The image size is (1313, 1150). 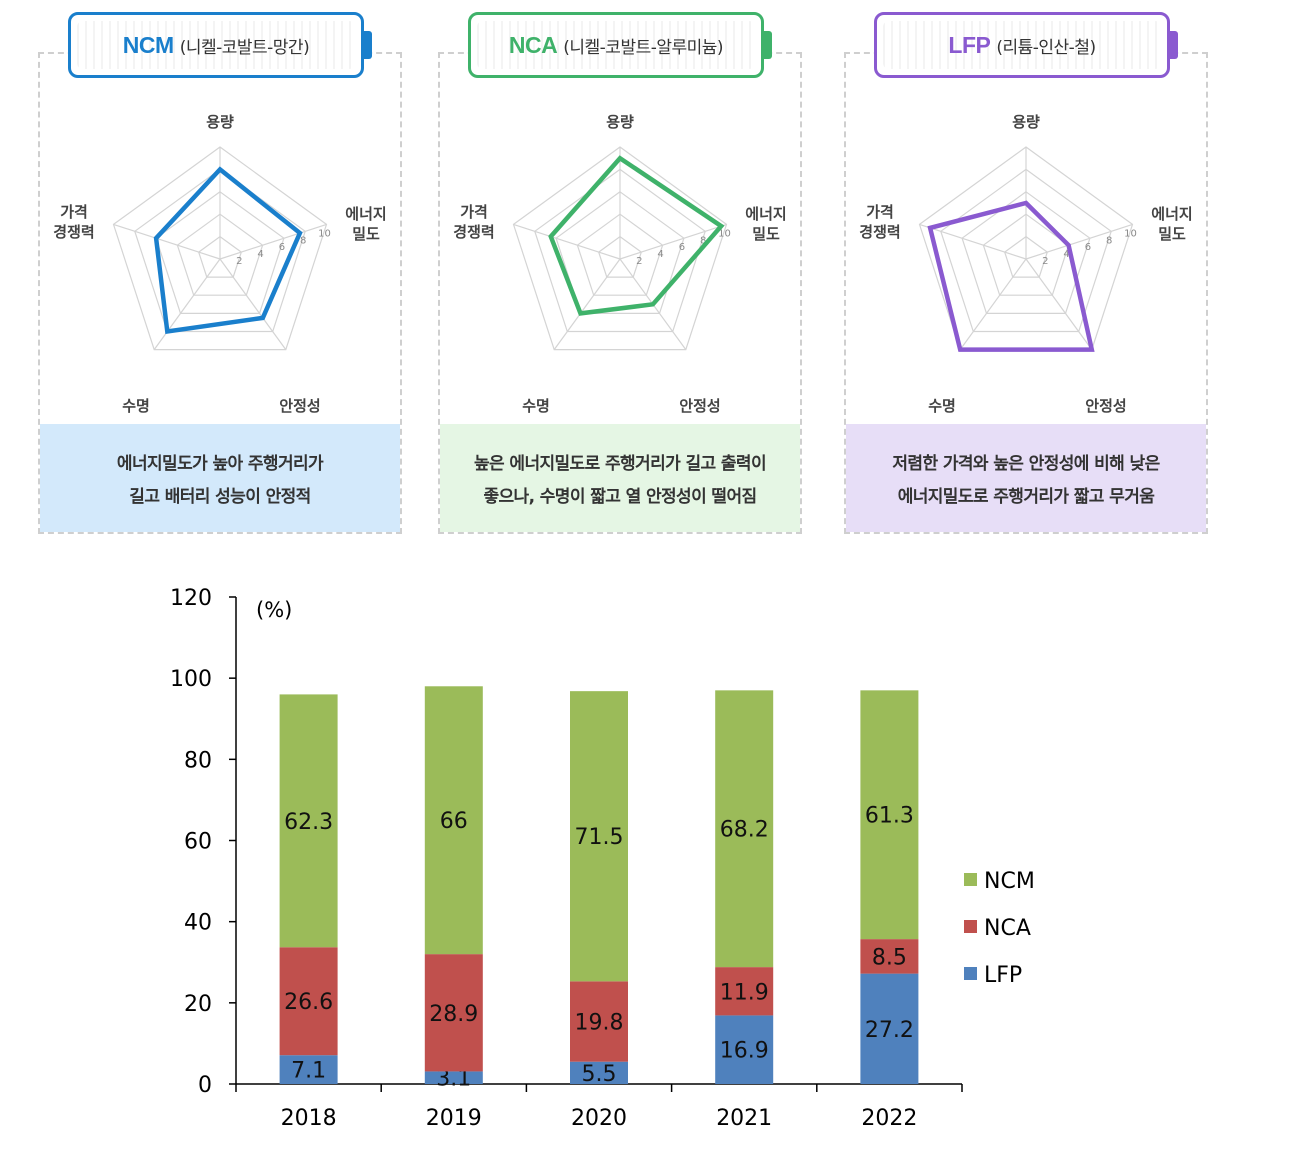 I want to click on radar-axis-label: 가격 경쟁력, so click(x=73, y=222).